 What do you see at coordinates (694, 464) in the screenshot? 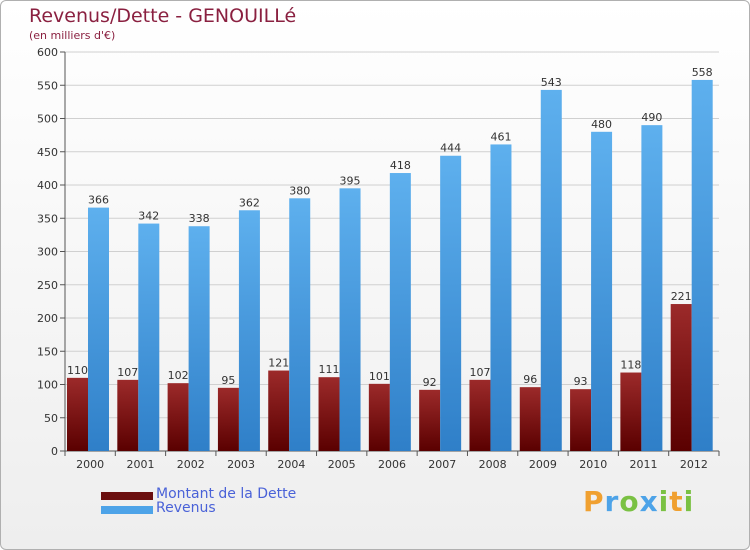
I see `xtick-label: 2012` at bounding box center [694, 464].